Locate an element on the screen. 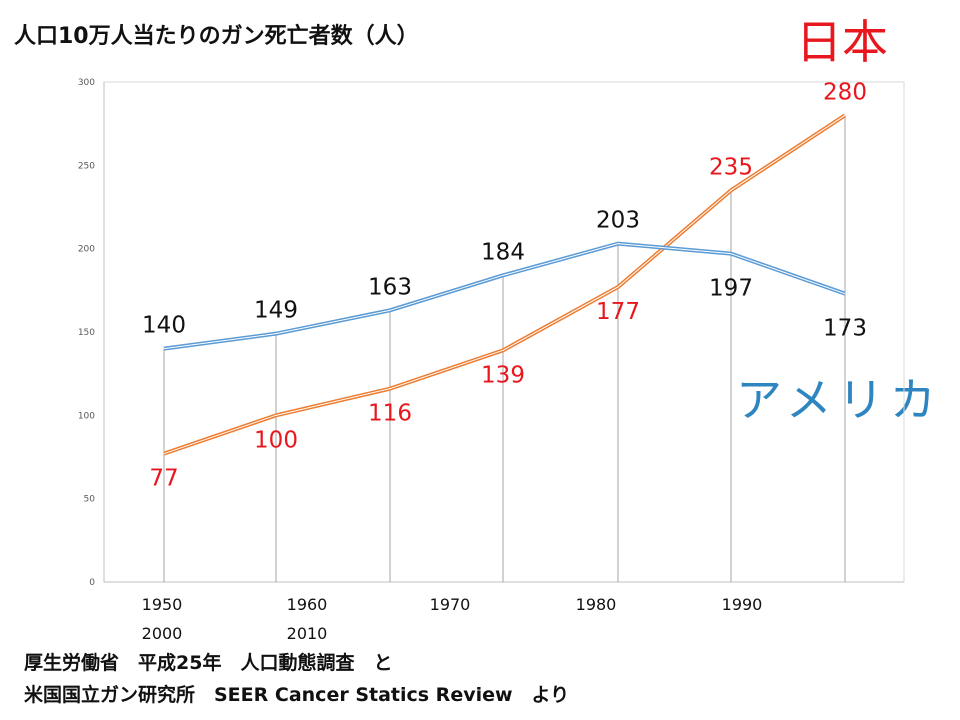 This screenshot has width=960, height=720. usa-data-label: 184 is located at coordinates (503, 252).